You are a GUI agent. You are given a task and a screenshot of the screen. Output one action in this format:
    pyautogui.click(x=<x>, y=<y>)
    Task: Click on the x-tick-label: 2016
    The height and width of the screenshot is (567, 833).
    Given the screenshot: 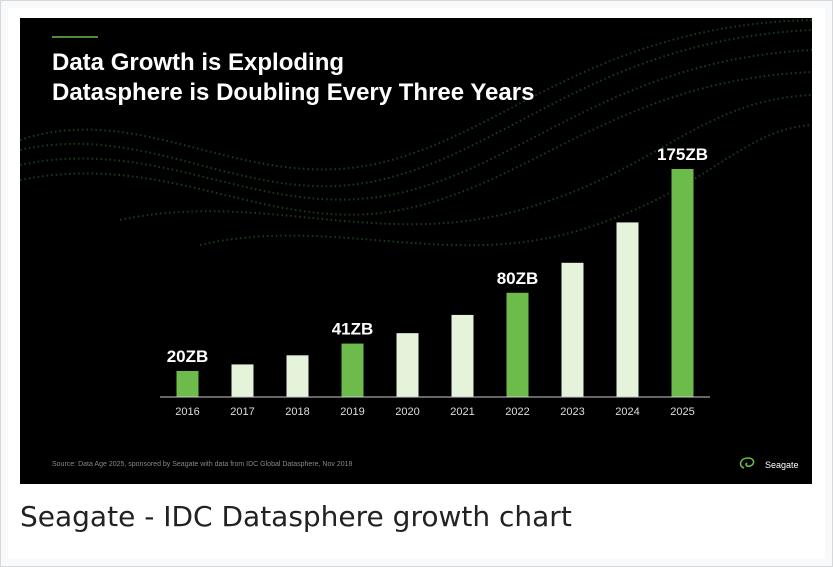 What is the action you would take?
    pyautogui.click(x=187, y=412)
    